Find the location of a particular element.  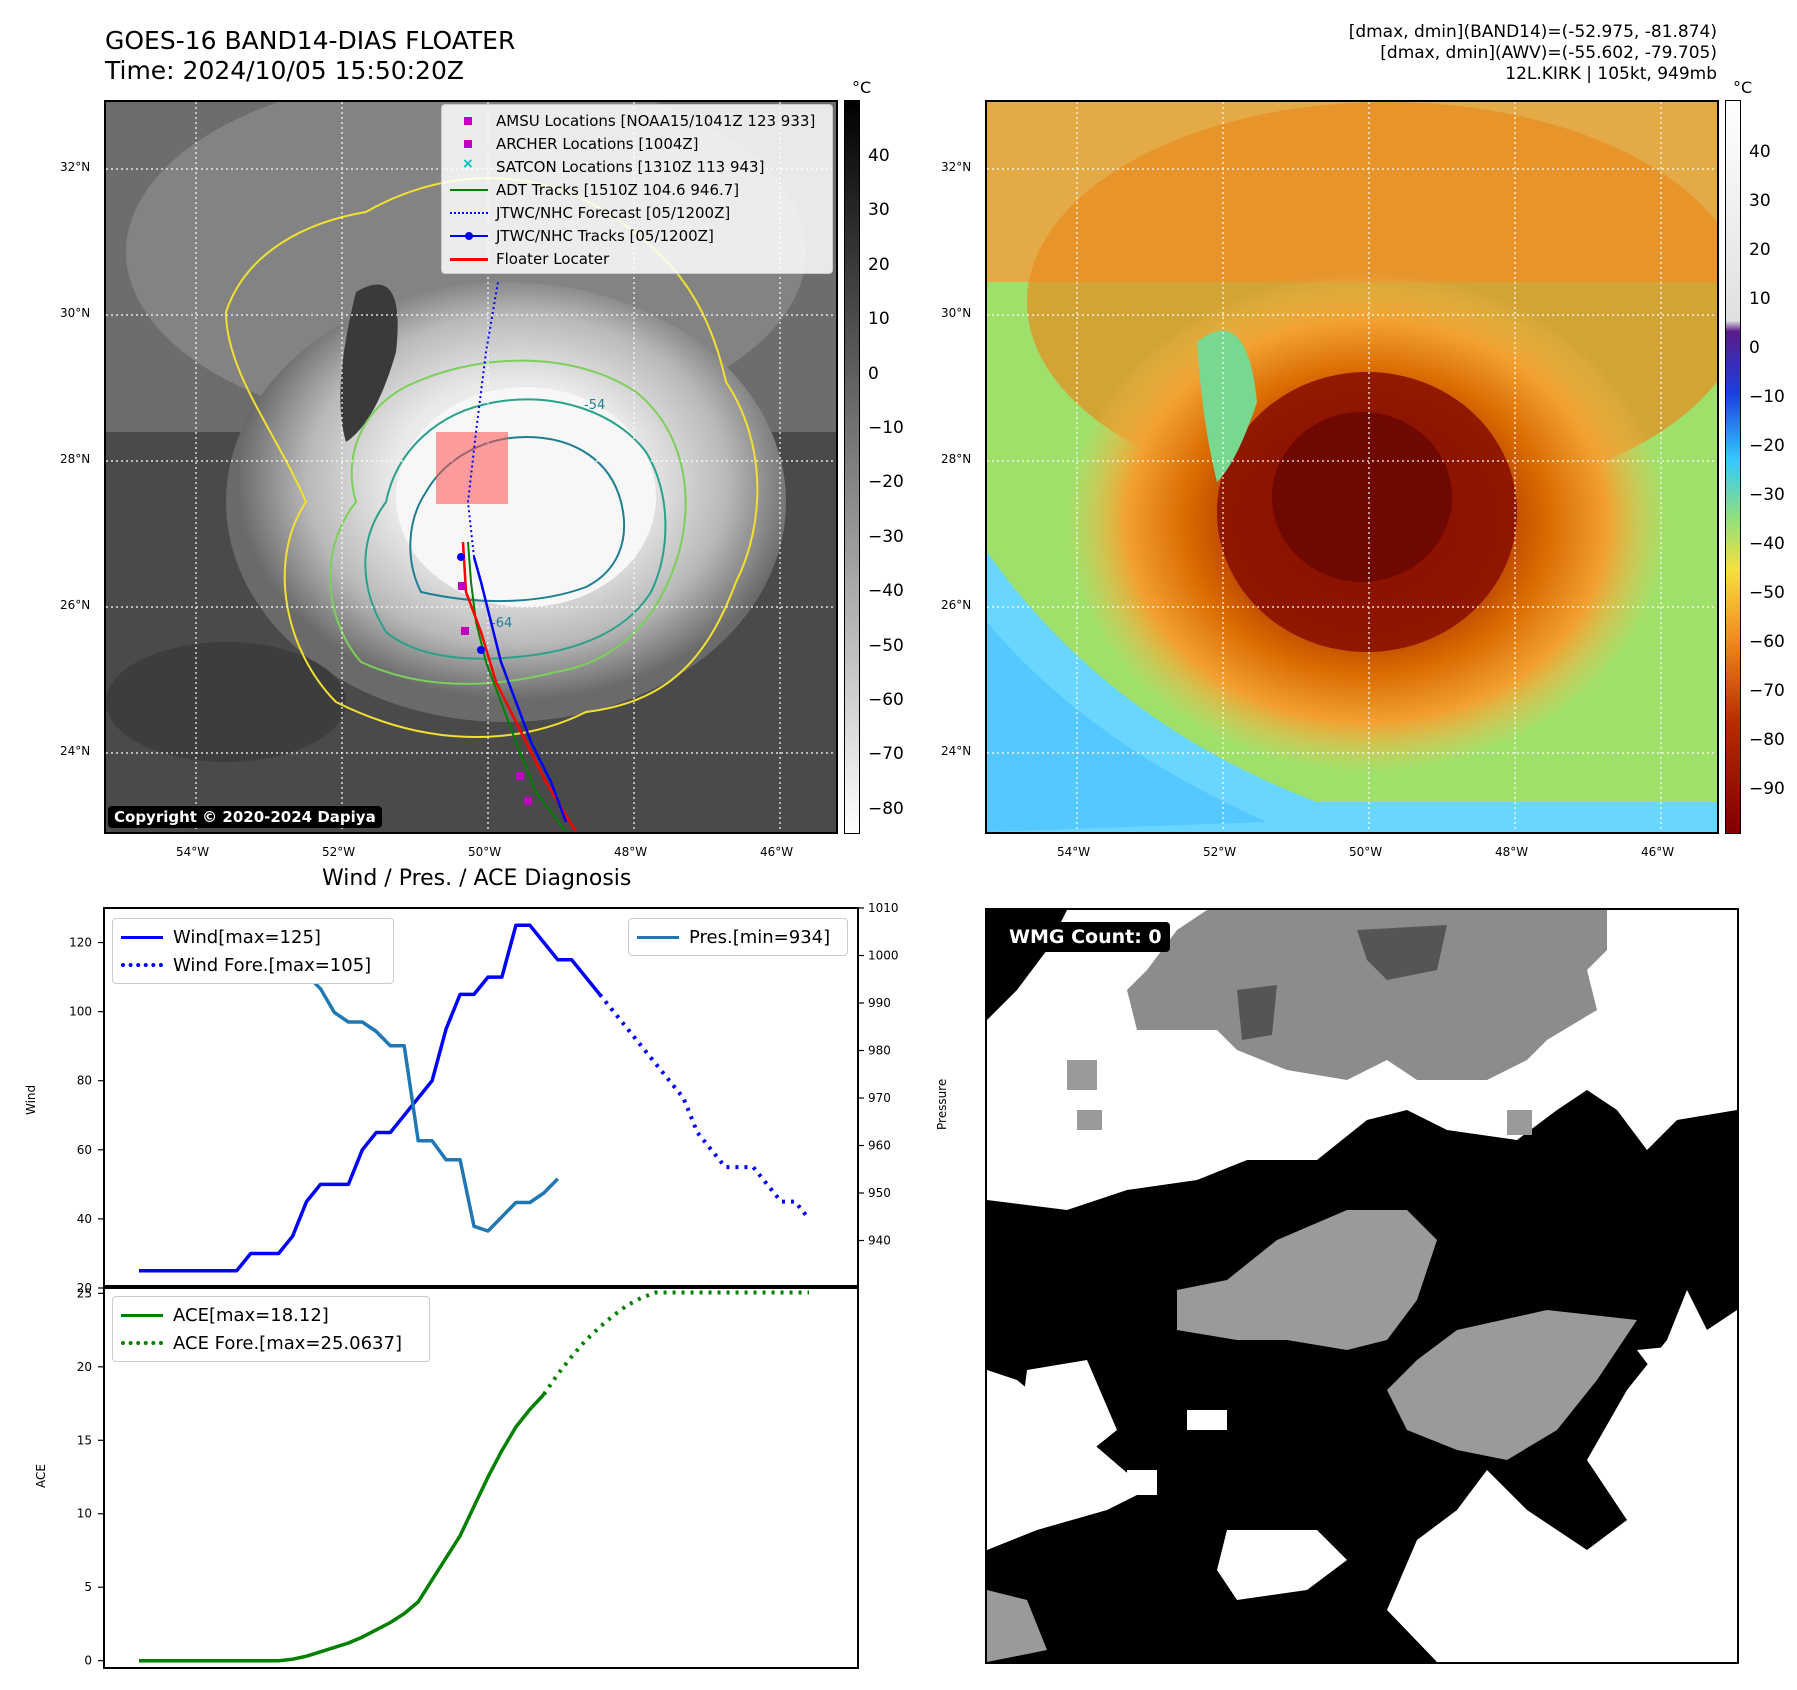

lat-label-28-right: 28°N is located at coordinates (956, 459).